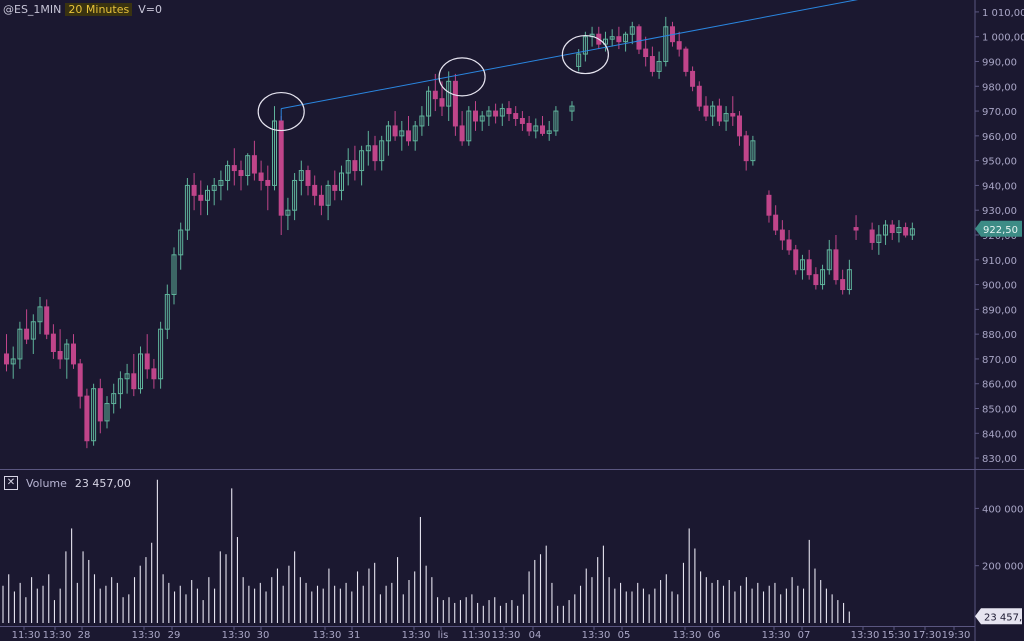  Describe the element at coordinates (1003, 509) in the screenshot. I see `volume-y-tick-label: 400 000,` at that location.